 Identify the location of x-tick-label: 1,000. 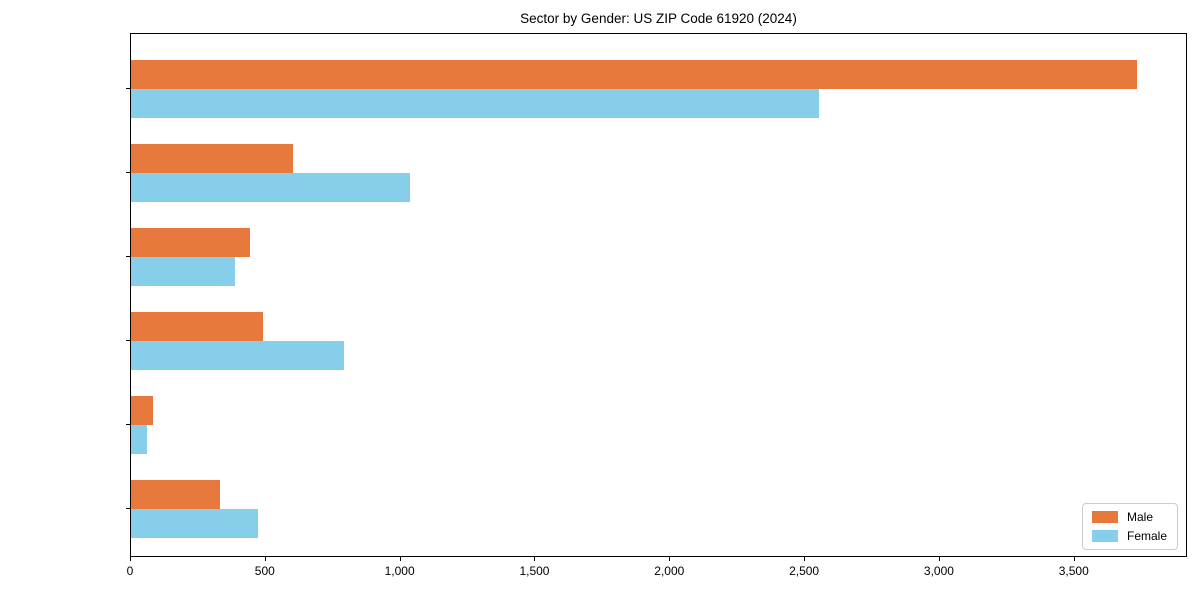
(399, 571).